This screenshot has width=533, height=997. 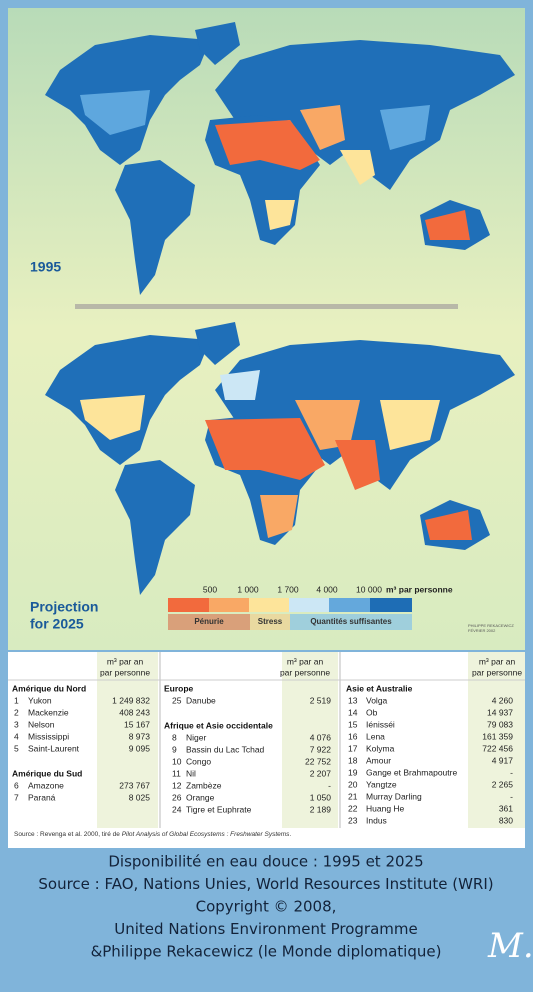 What do you see at coordinates (16, 785) in the screenshot?
I see `basin-number: 6` at bounding box center [16, 785].